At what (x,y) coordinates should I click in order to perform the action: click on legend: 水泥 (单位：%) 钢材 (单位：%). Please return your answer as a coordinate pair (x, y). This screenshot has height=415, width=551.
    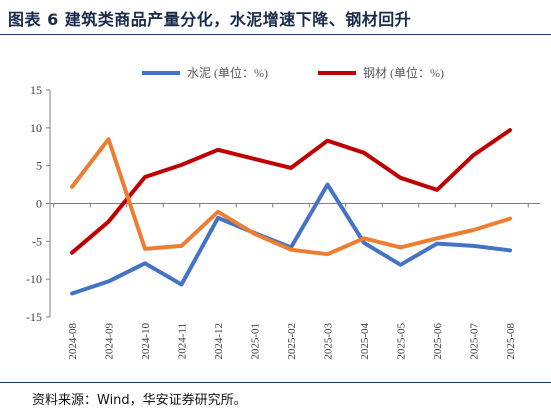
    Looking at the image, I should click on (293, 72).